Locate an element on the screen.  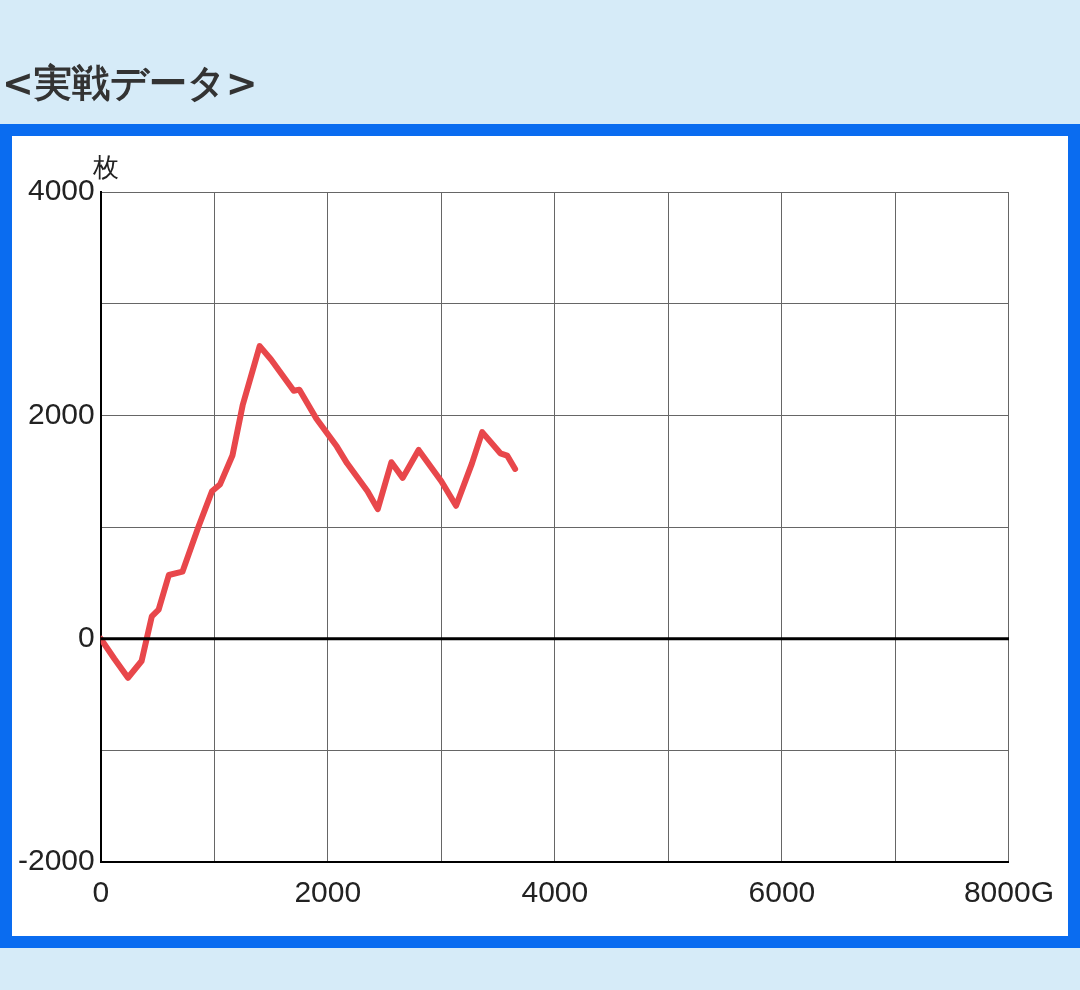
y-axis-title: 枚 is located at coordinates (105, 166).